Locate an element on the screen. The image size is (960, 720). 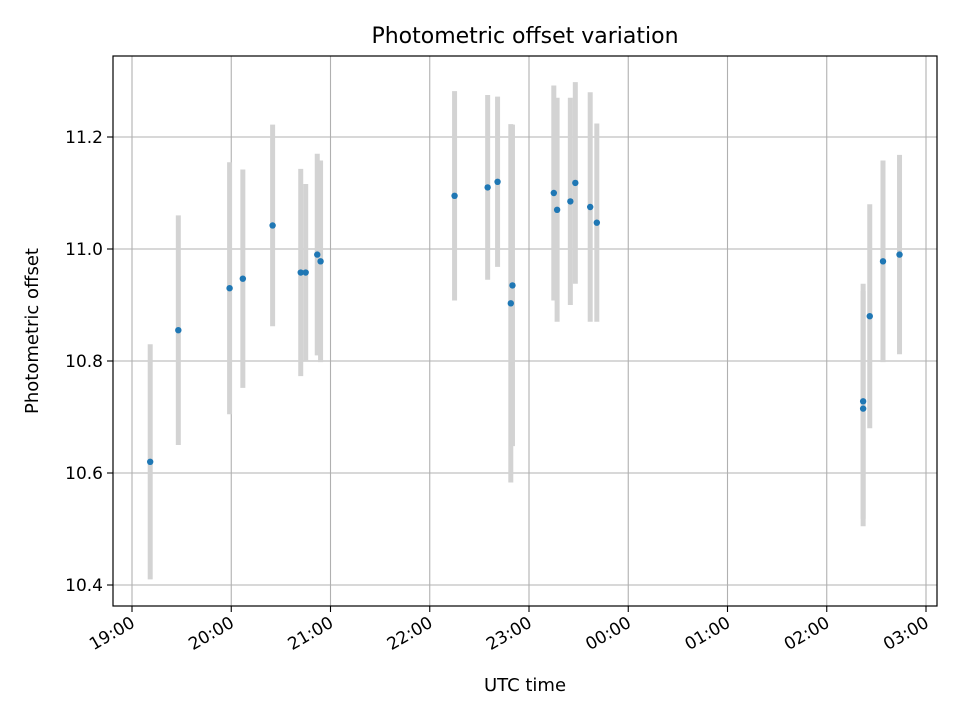
y-tick-label: 10.8 is located at coordinates (84, 362).